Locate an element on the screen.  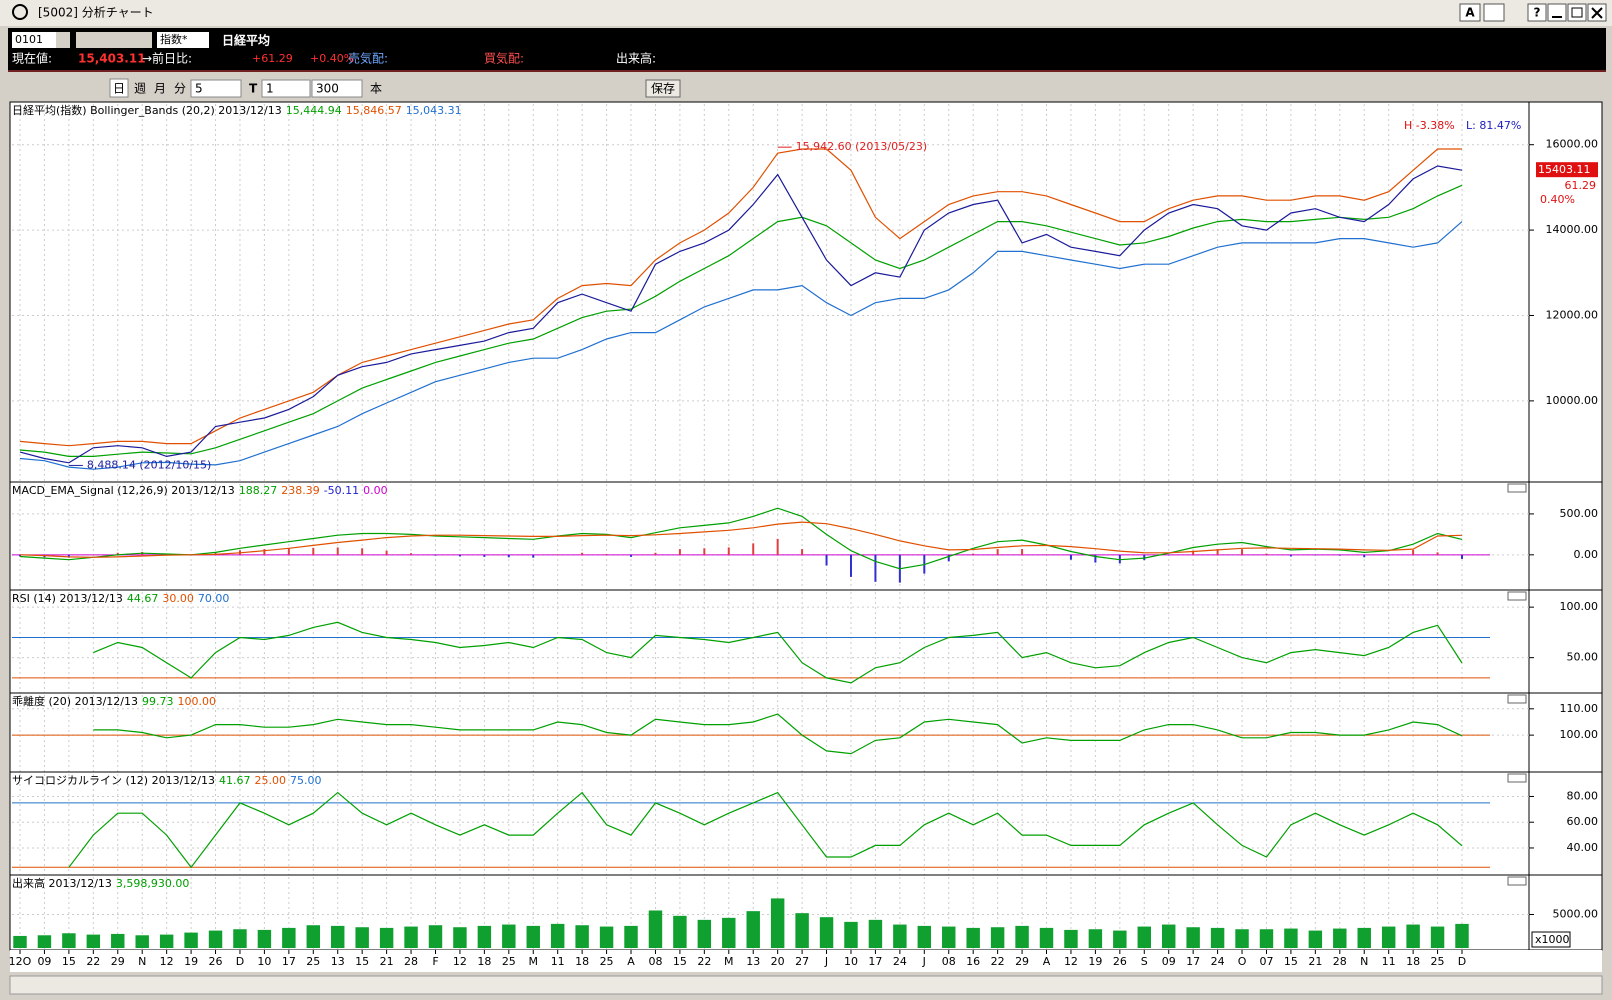
close-glyph is located at coordinates (1597, 13).